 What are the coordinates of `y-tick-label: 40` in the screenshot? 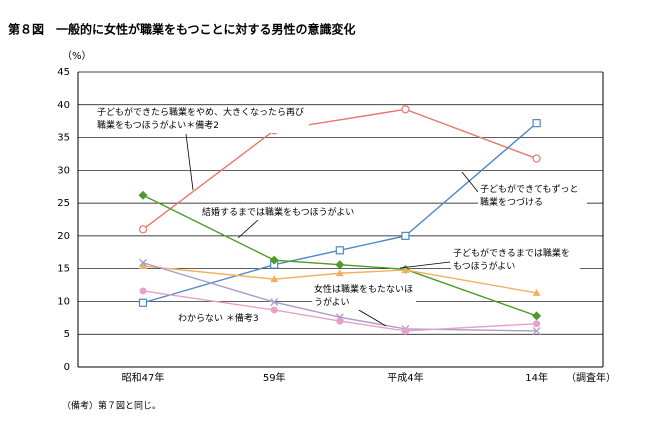 It's located at (63, 105).